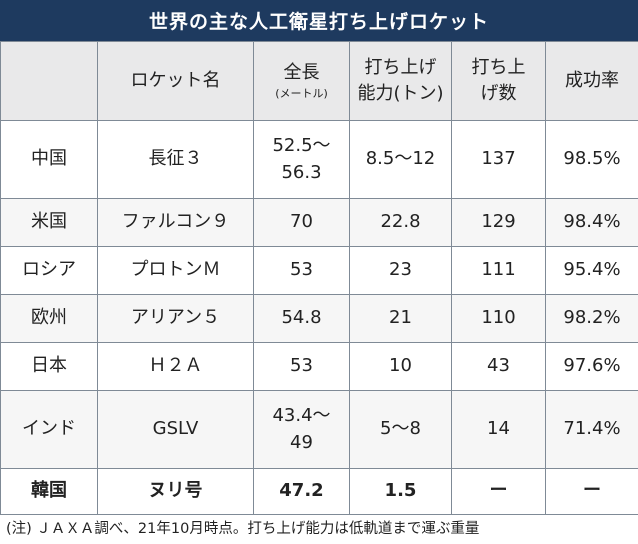 This screenshot has width=638, height=544. I want to click on header-capacity-line2: 能力(トン), so click(400, 93).